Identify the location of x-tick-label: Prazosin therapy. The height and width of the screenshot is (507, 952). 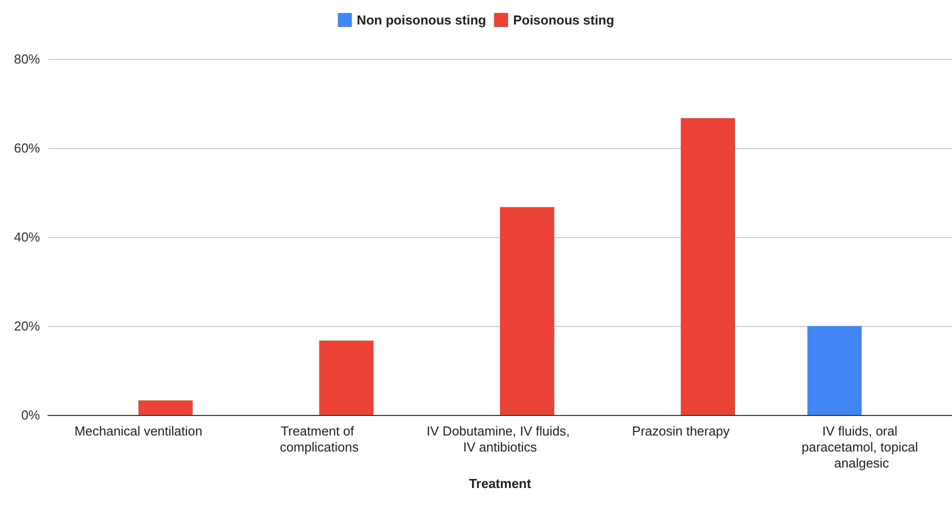
(681, 431).